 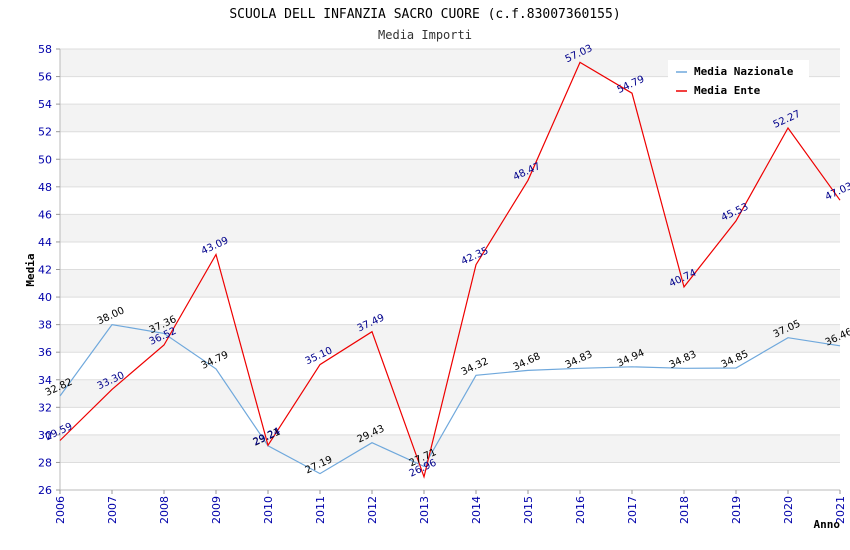 I want to click on y-tick-label: 46, so click(x=45, y=214).